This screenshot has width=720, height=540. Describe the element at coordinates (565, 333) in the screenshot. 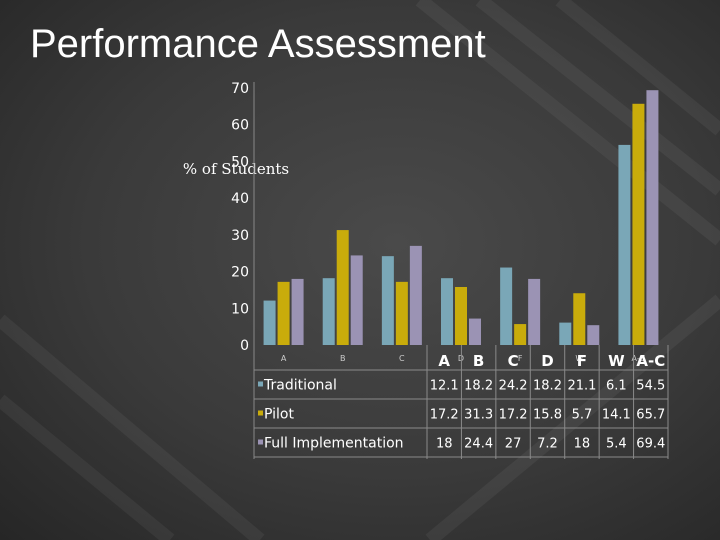

I see `bar-traditional-W` at that location.